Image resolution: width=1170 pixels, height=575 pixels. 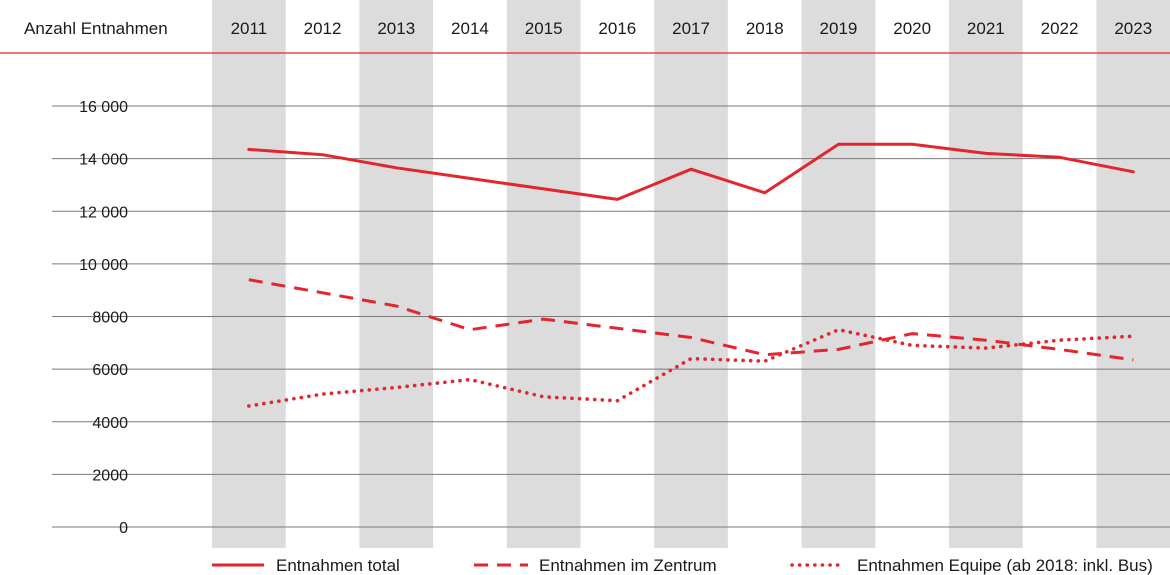 What do you see at coordinates (765, 28) in the screenshot?
I see `x-tick-label: 2018` at bounding box center [765, 28].